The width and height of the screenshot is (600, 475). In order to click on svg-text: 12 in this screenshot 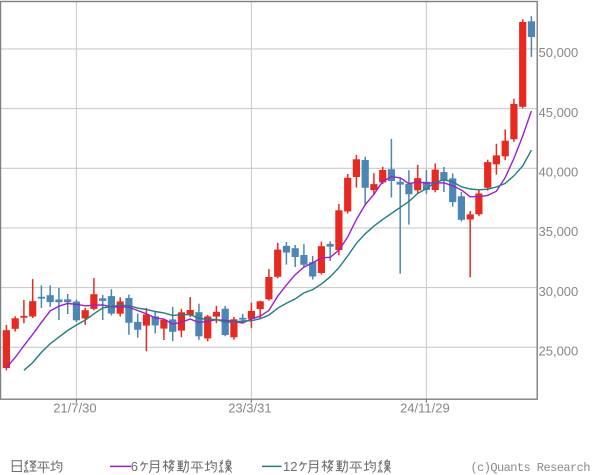, I will do `click(290, 466)`.